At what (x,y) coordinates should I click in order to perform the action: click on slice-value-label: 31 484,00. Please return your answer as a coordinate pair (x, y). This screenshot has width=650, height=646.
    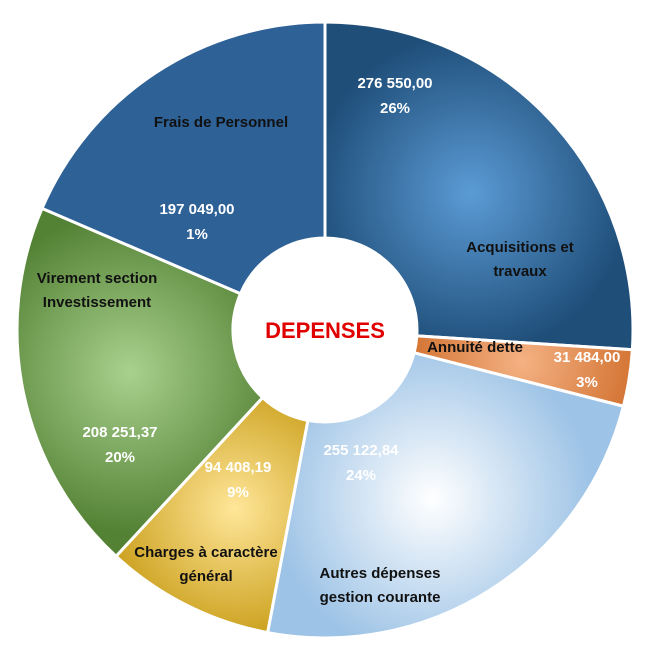
    Looking at the image, I should click on (587, 357).